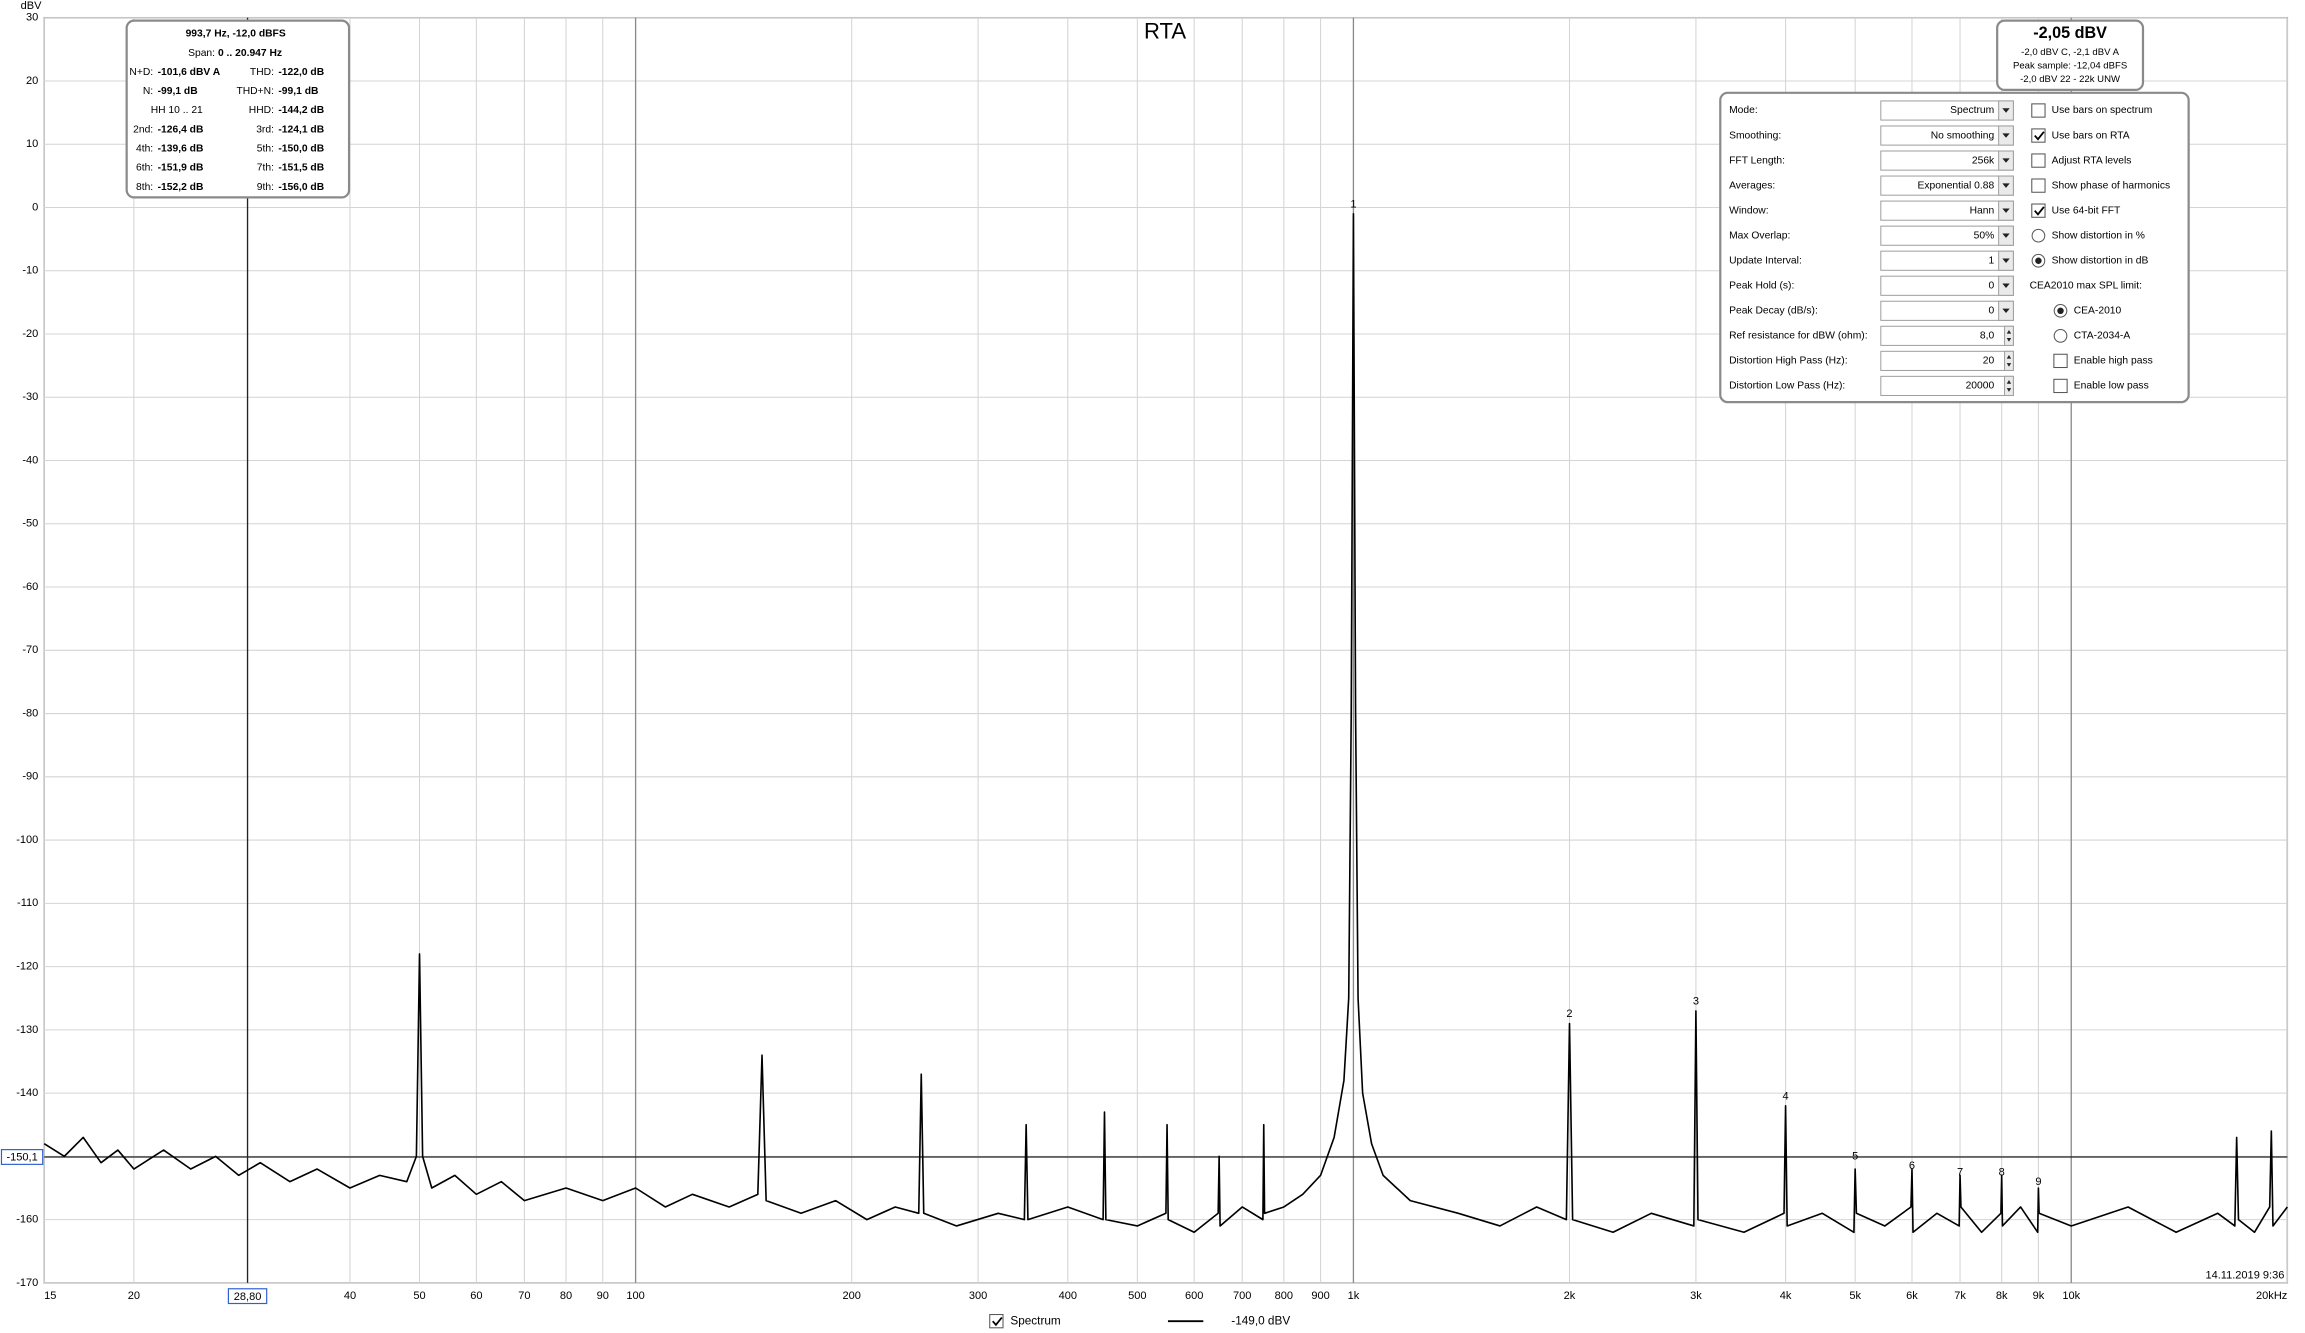 The height and width of the screenshot is (1333, 2305). What do you see at coordinates (419, 1296) in the screenshot?
I see `x-tick-label: 50` at bounding box center [419, 1296].